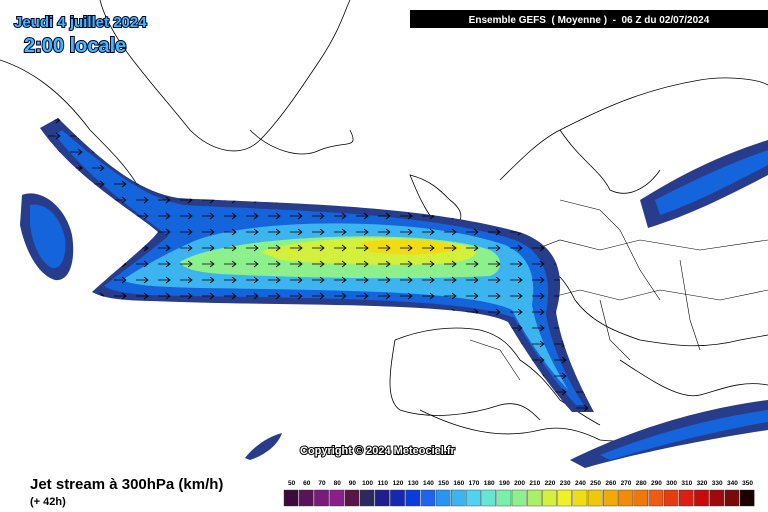 This screenshot has height=512, width=768. What do you see at coordinates (747, 483) in the screenshot?
I see `legend-label: 350` at bounding box center [747, 483].